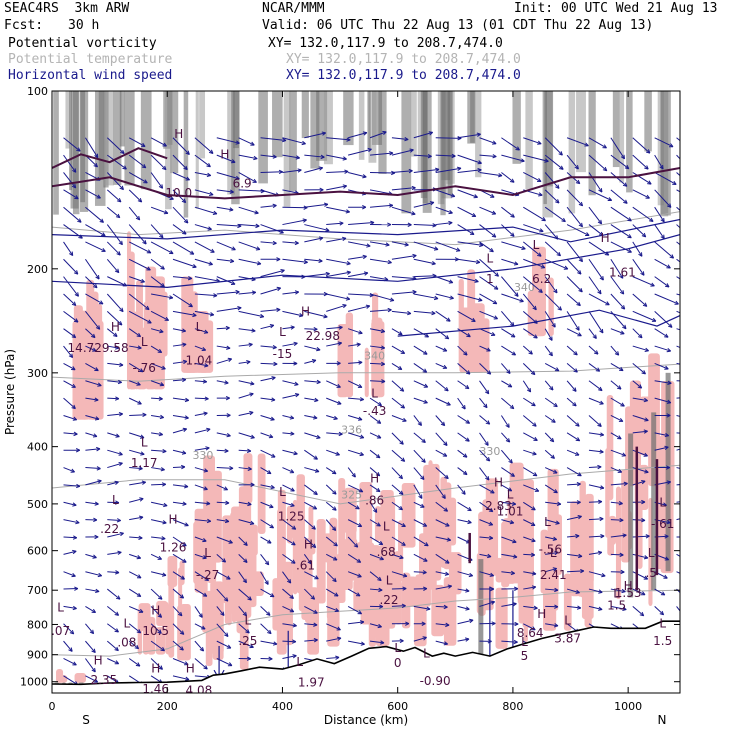 The image size is (740, 740). What do you see at coordinates (98, 348) in the screenshot?
I see `extremum-value: 14.729.58` at bounding box center [98, 348].